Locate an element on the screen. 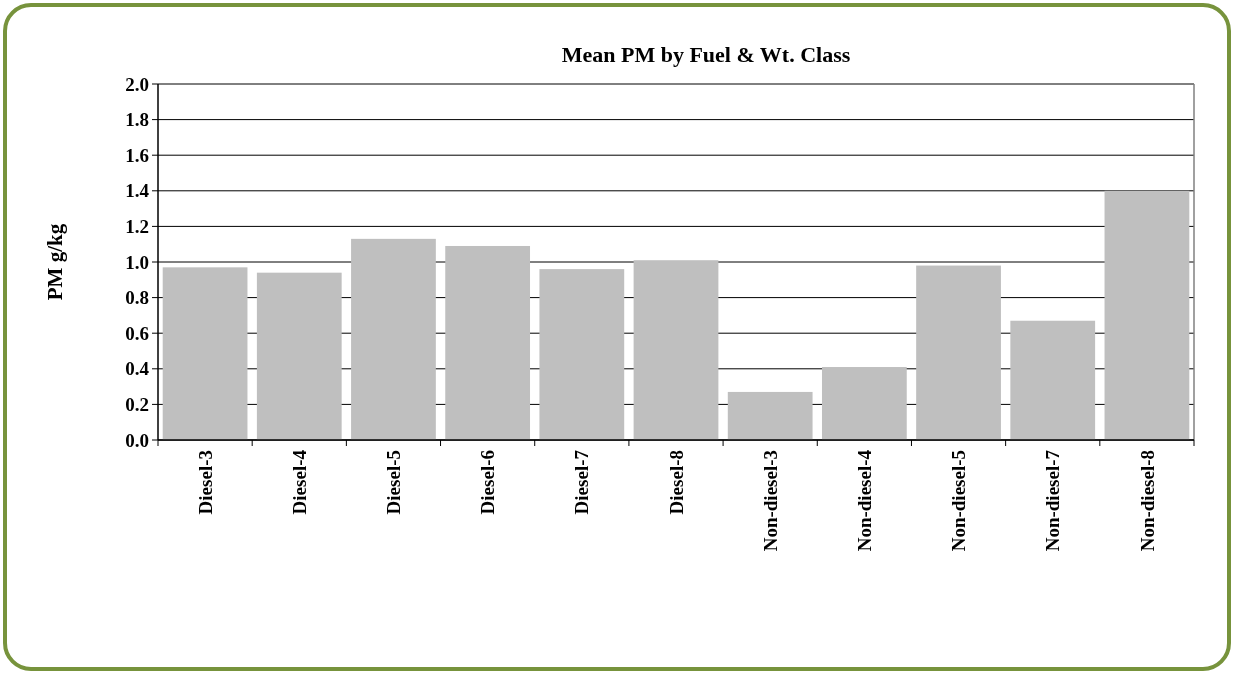  y-tick-label: 0.2 is located at coordinates (137, 405).